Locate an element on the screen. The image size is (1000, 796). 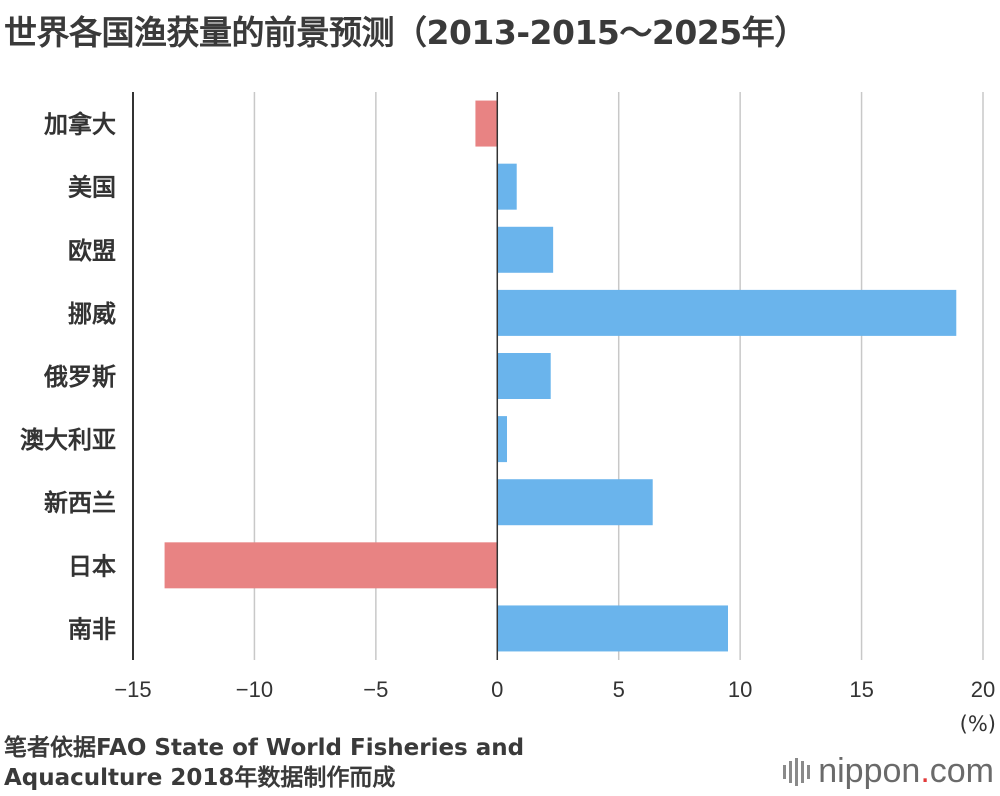
category-label: 俄罗斯 is located at coordinates (79, 377).